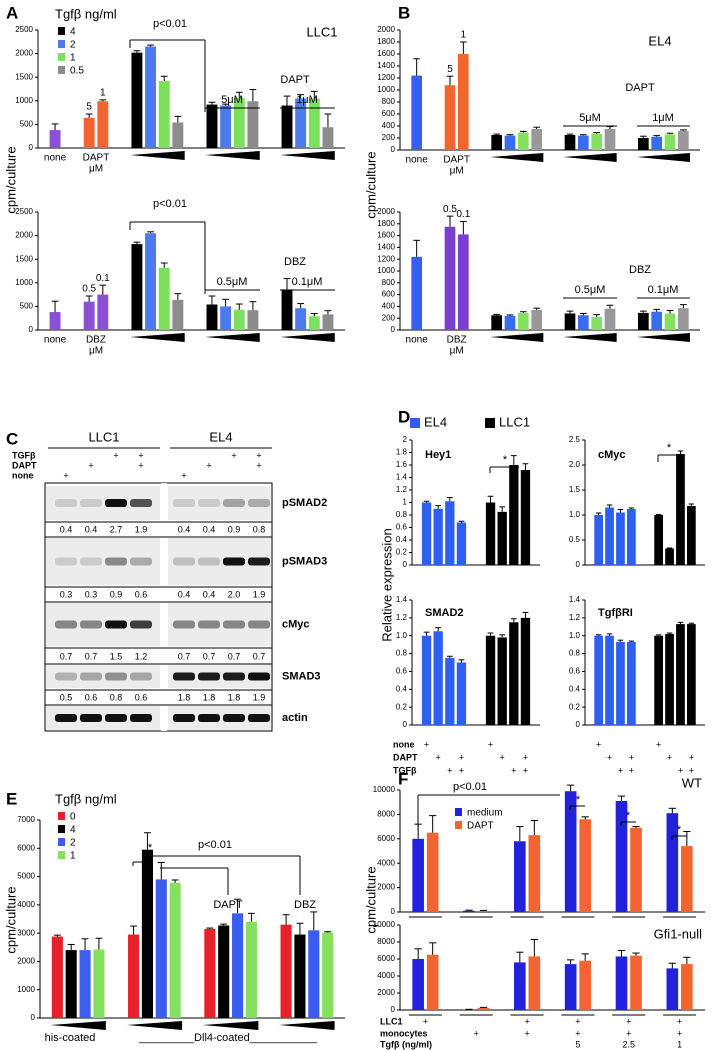 This screenshot has width=711, height=1050. I want to click on blot-strip, so click(219, 503).